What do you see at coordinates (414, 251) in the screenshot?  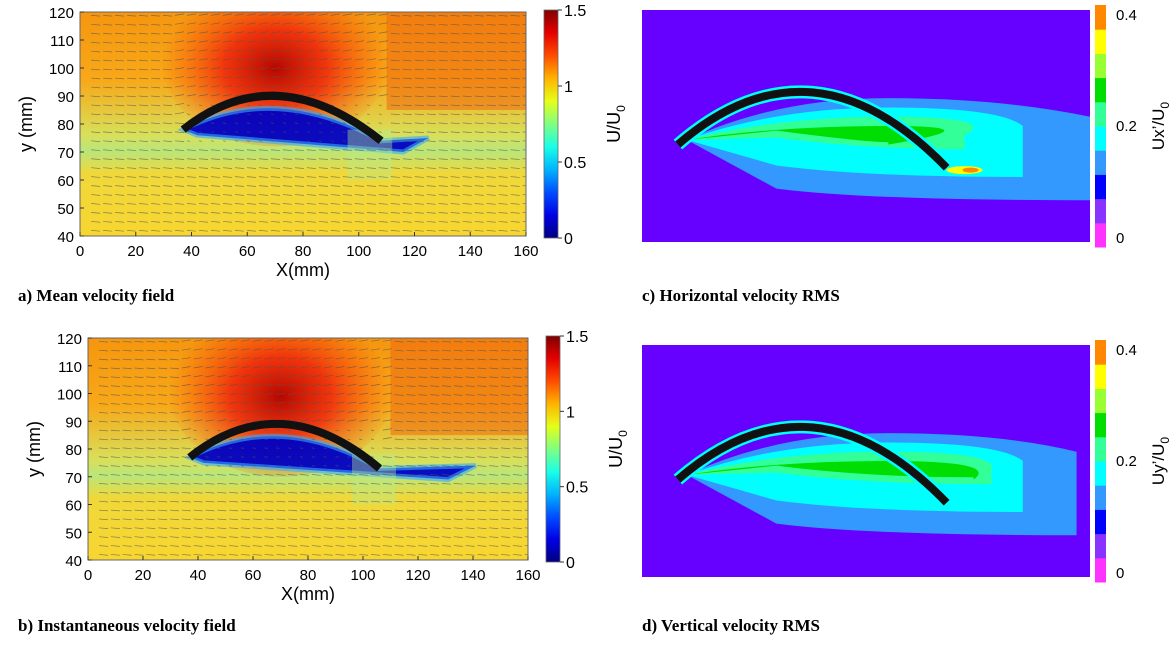 I see `x-tick-label: 120` at bounding box center [414, 251].